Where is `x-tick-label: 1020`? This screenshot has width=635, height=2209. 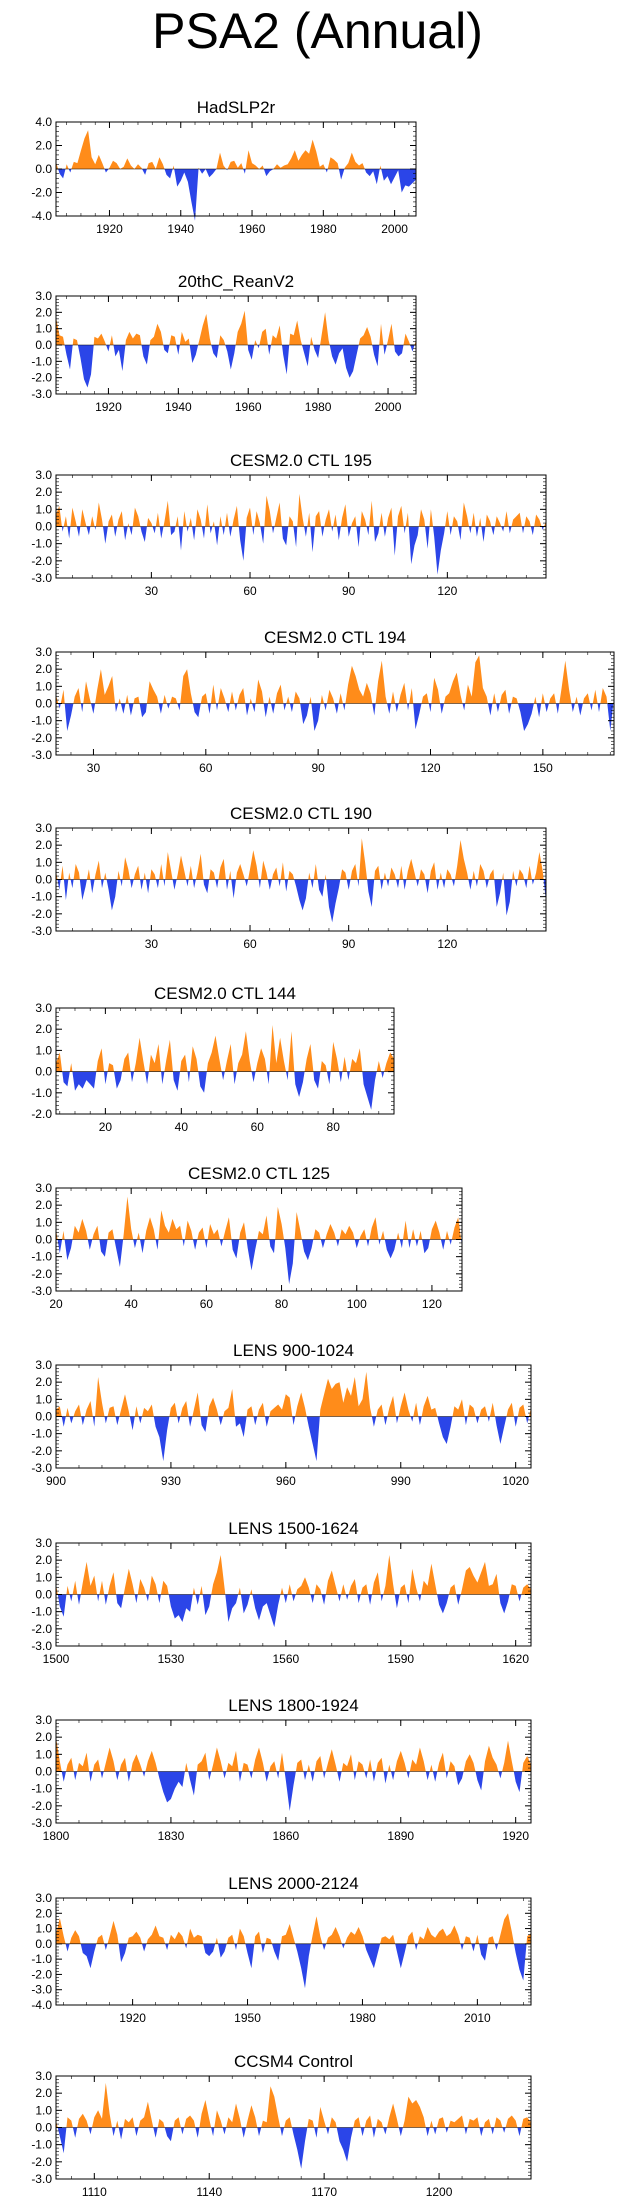 x-tick-label: 1020 is located at coordinates (515, 1481).